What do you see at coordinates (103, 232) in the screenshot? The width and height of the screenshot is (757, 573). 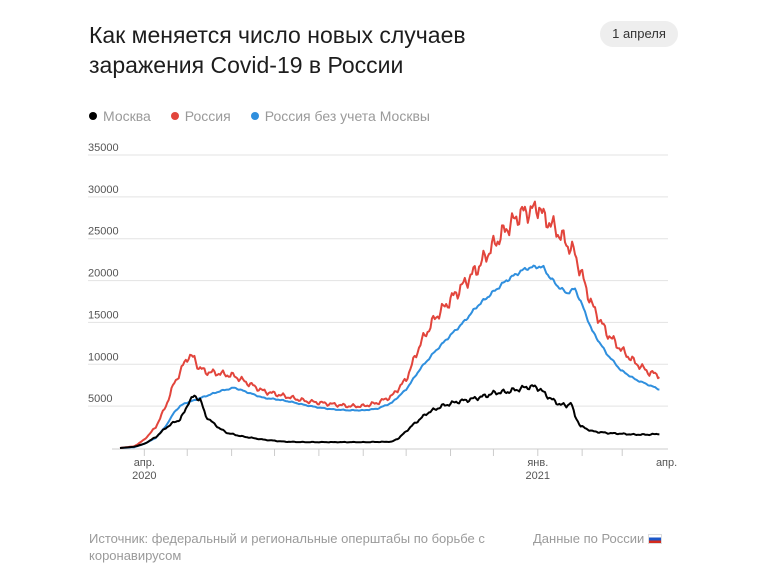 I see `y-tick-label-25000: 25000` at bounding box center [103, 232].